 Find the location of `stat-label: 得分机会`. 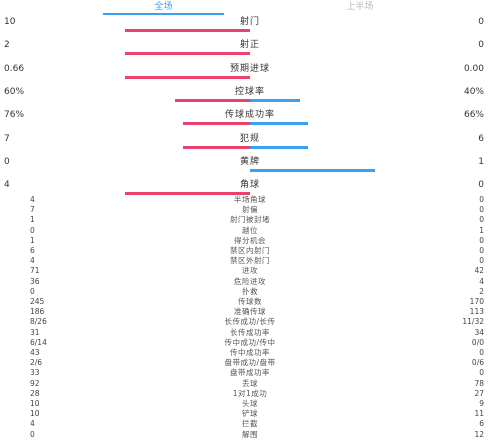

stat-label: 得分机会 is located at coordinates (250, 240).